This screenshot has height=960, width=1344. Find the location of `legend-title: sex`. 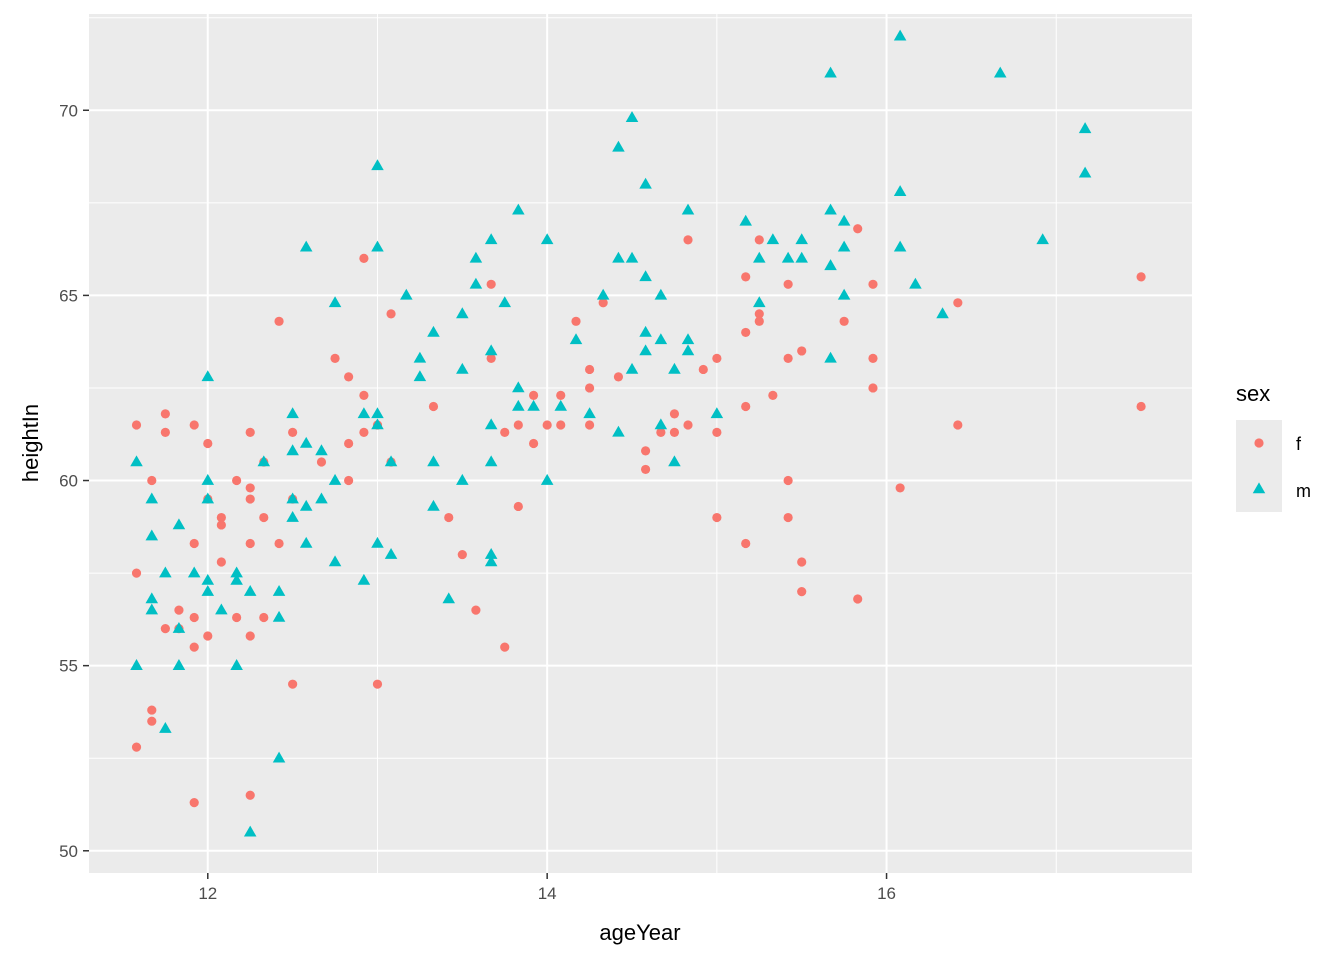

legend-title: sex is located at coordinates (1253, 393).